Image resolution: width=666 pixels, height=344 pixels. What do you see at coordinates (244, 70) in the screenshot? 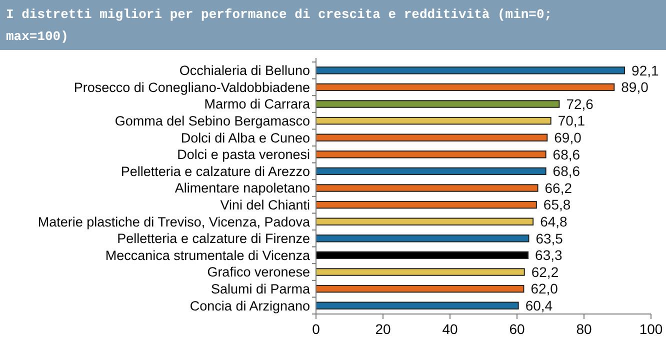
I see `y-tick-label: Occhialeria di Belluno` at bounding box center [244, 70].